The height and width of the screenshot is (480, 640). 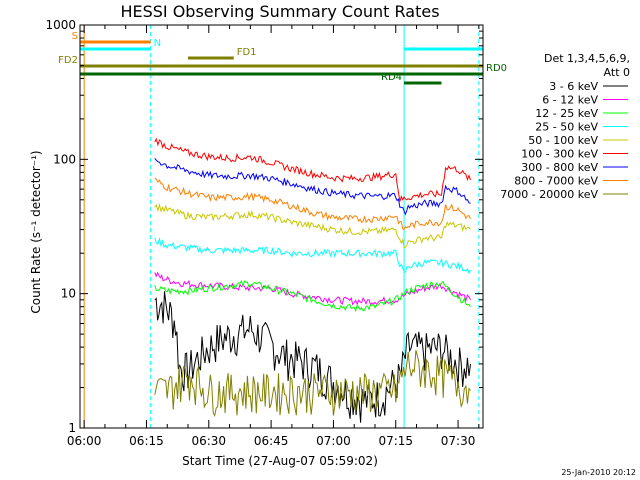 I want to click on status-bar-label-1: N, so click(x=157, y=43).